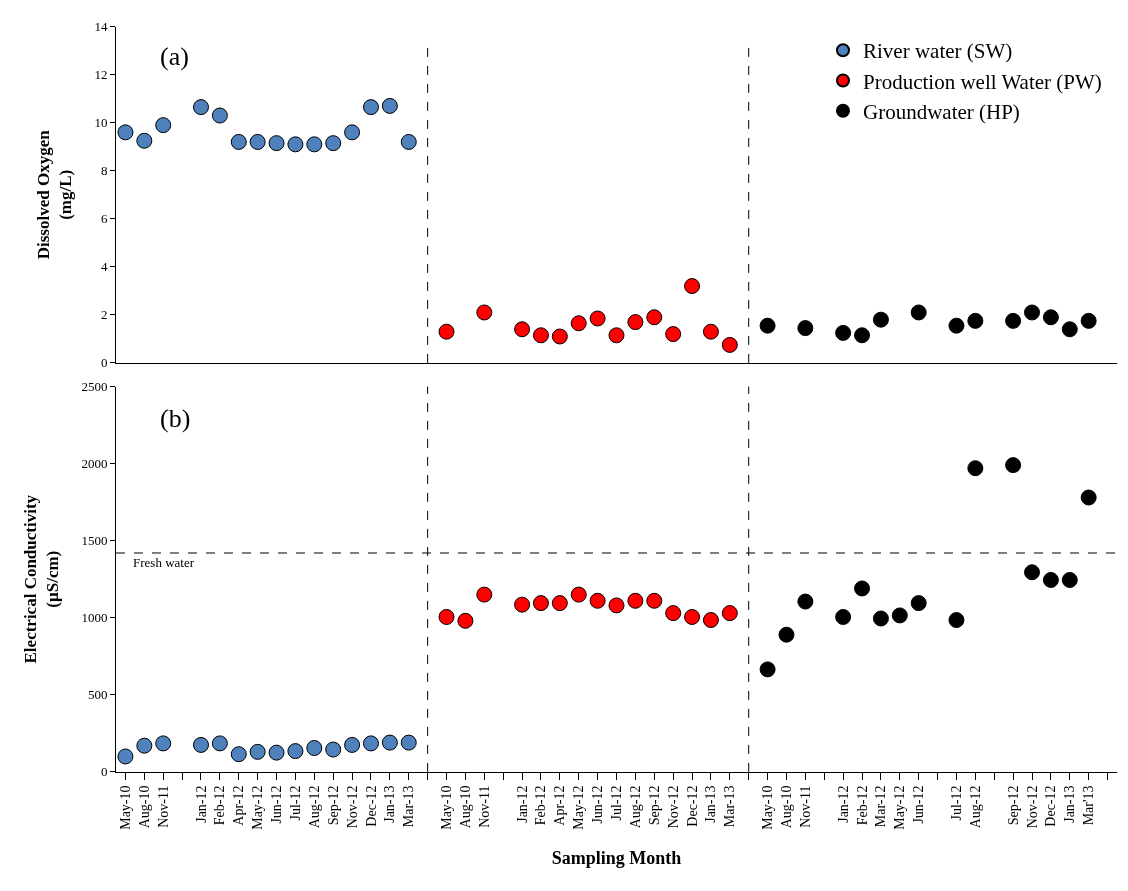  Describe the element at coordinates (982, 81) in the screenshot. I see `legend-label: Production well Water (PW)` at that location.